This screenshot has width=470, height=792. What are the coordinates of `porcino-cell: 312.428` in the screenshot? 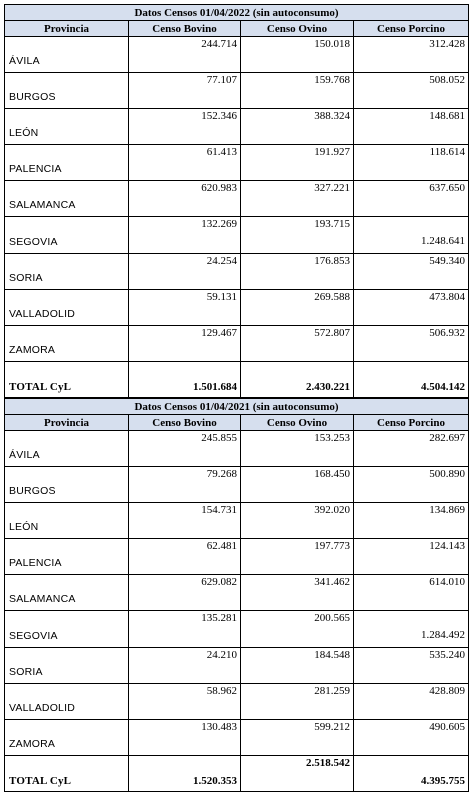 It's located at (411, 54).